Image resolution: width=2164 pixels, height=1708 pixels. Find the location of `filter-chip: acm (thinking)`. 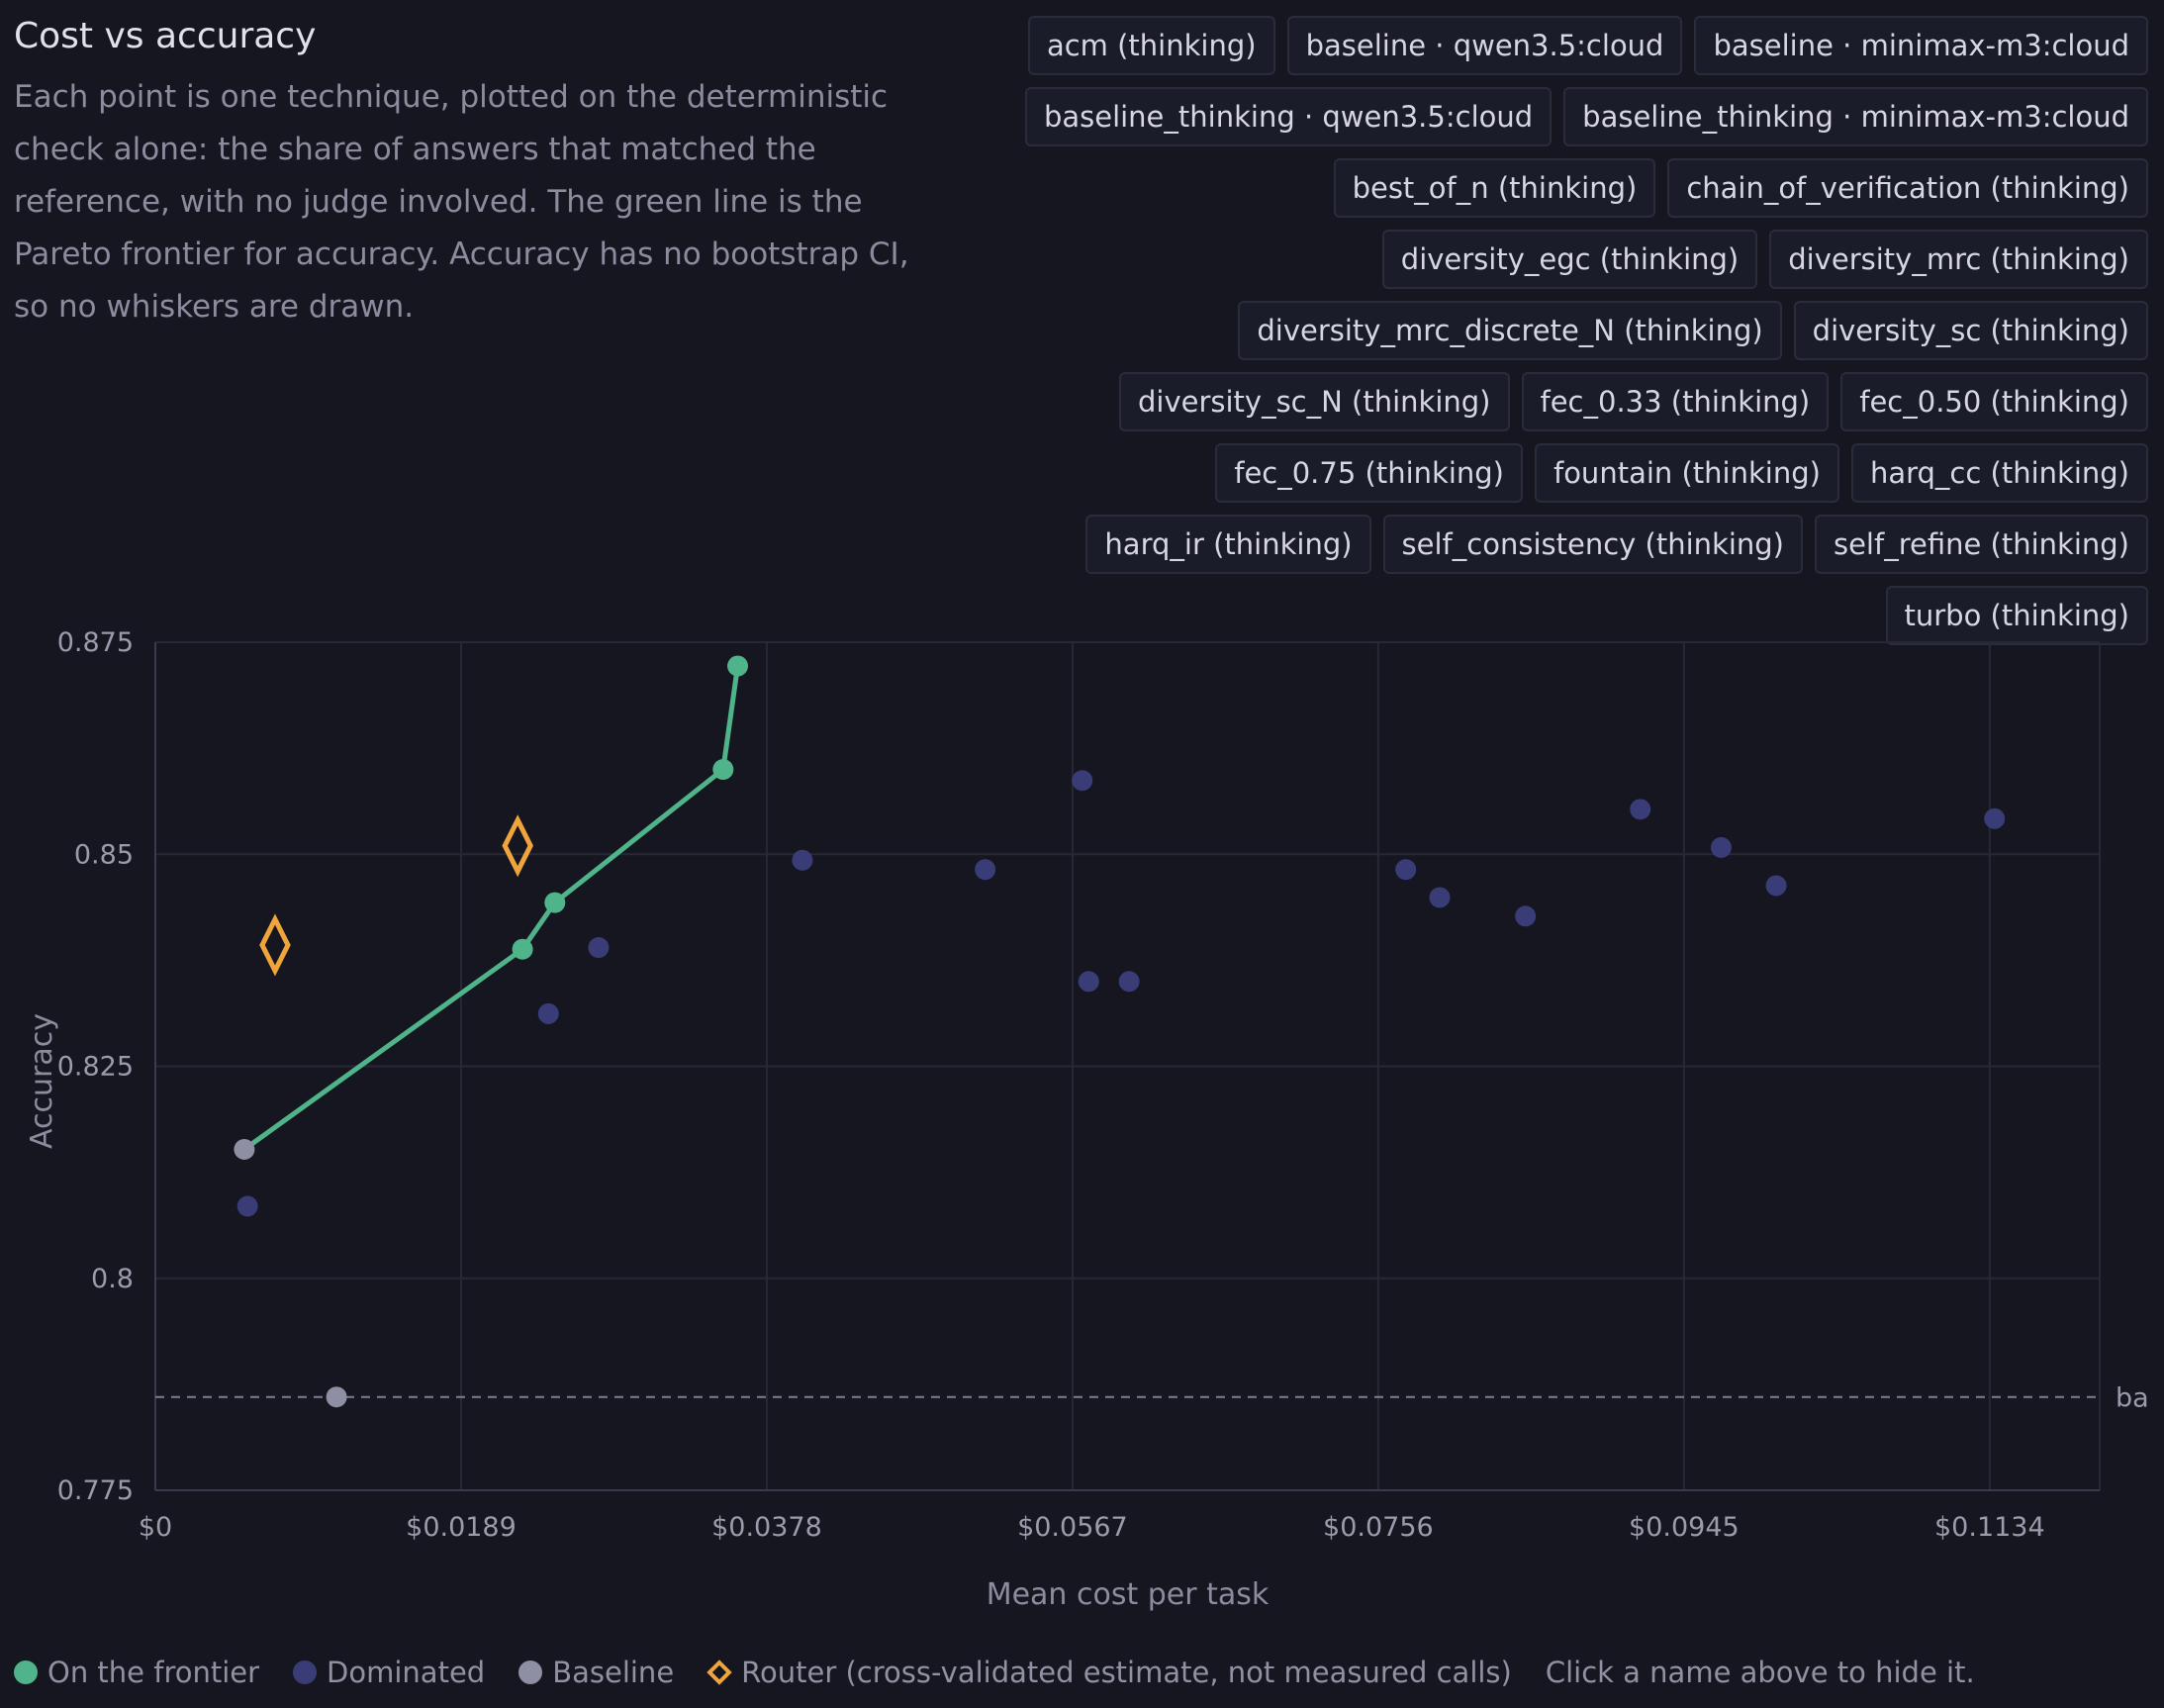

filter-chip: acm (thinking) is located at coordinates (1151, 45).